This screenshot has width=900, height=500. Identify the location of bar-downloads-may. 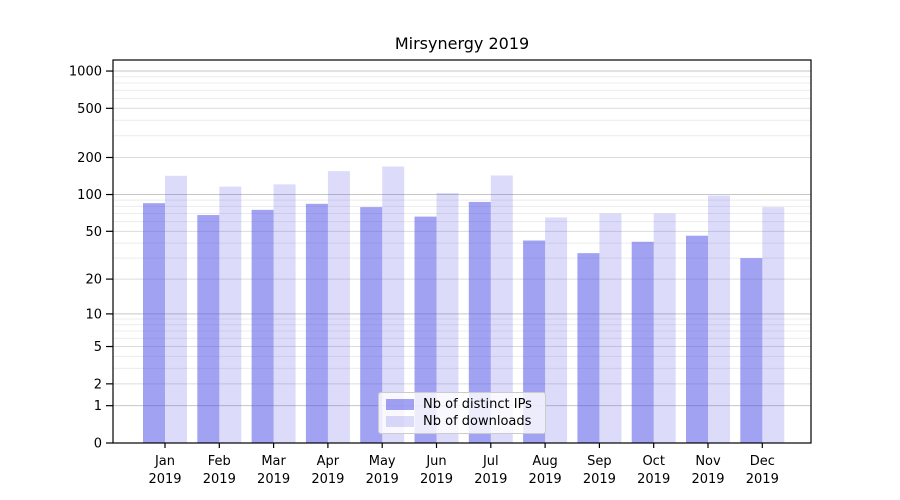
(393, 304).